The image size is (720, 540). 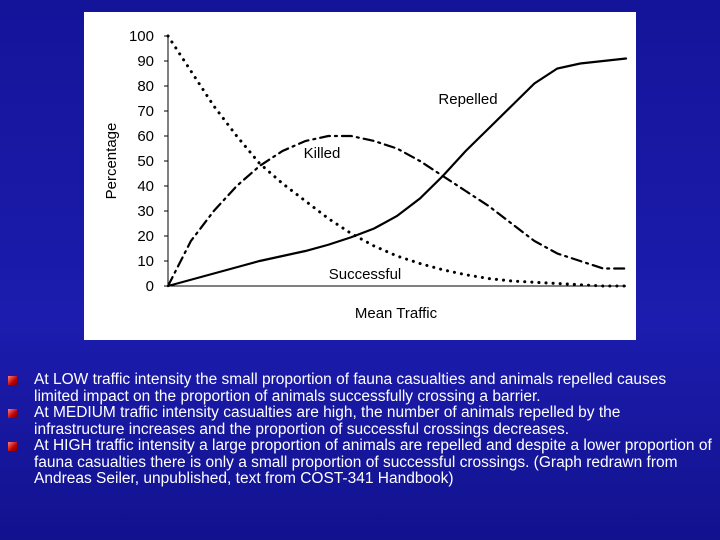 I want to click on y-tick-label: 0, so click(x=150, y=286).